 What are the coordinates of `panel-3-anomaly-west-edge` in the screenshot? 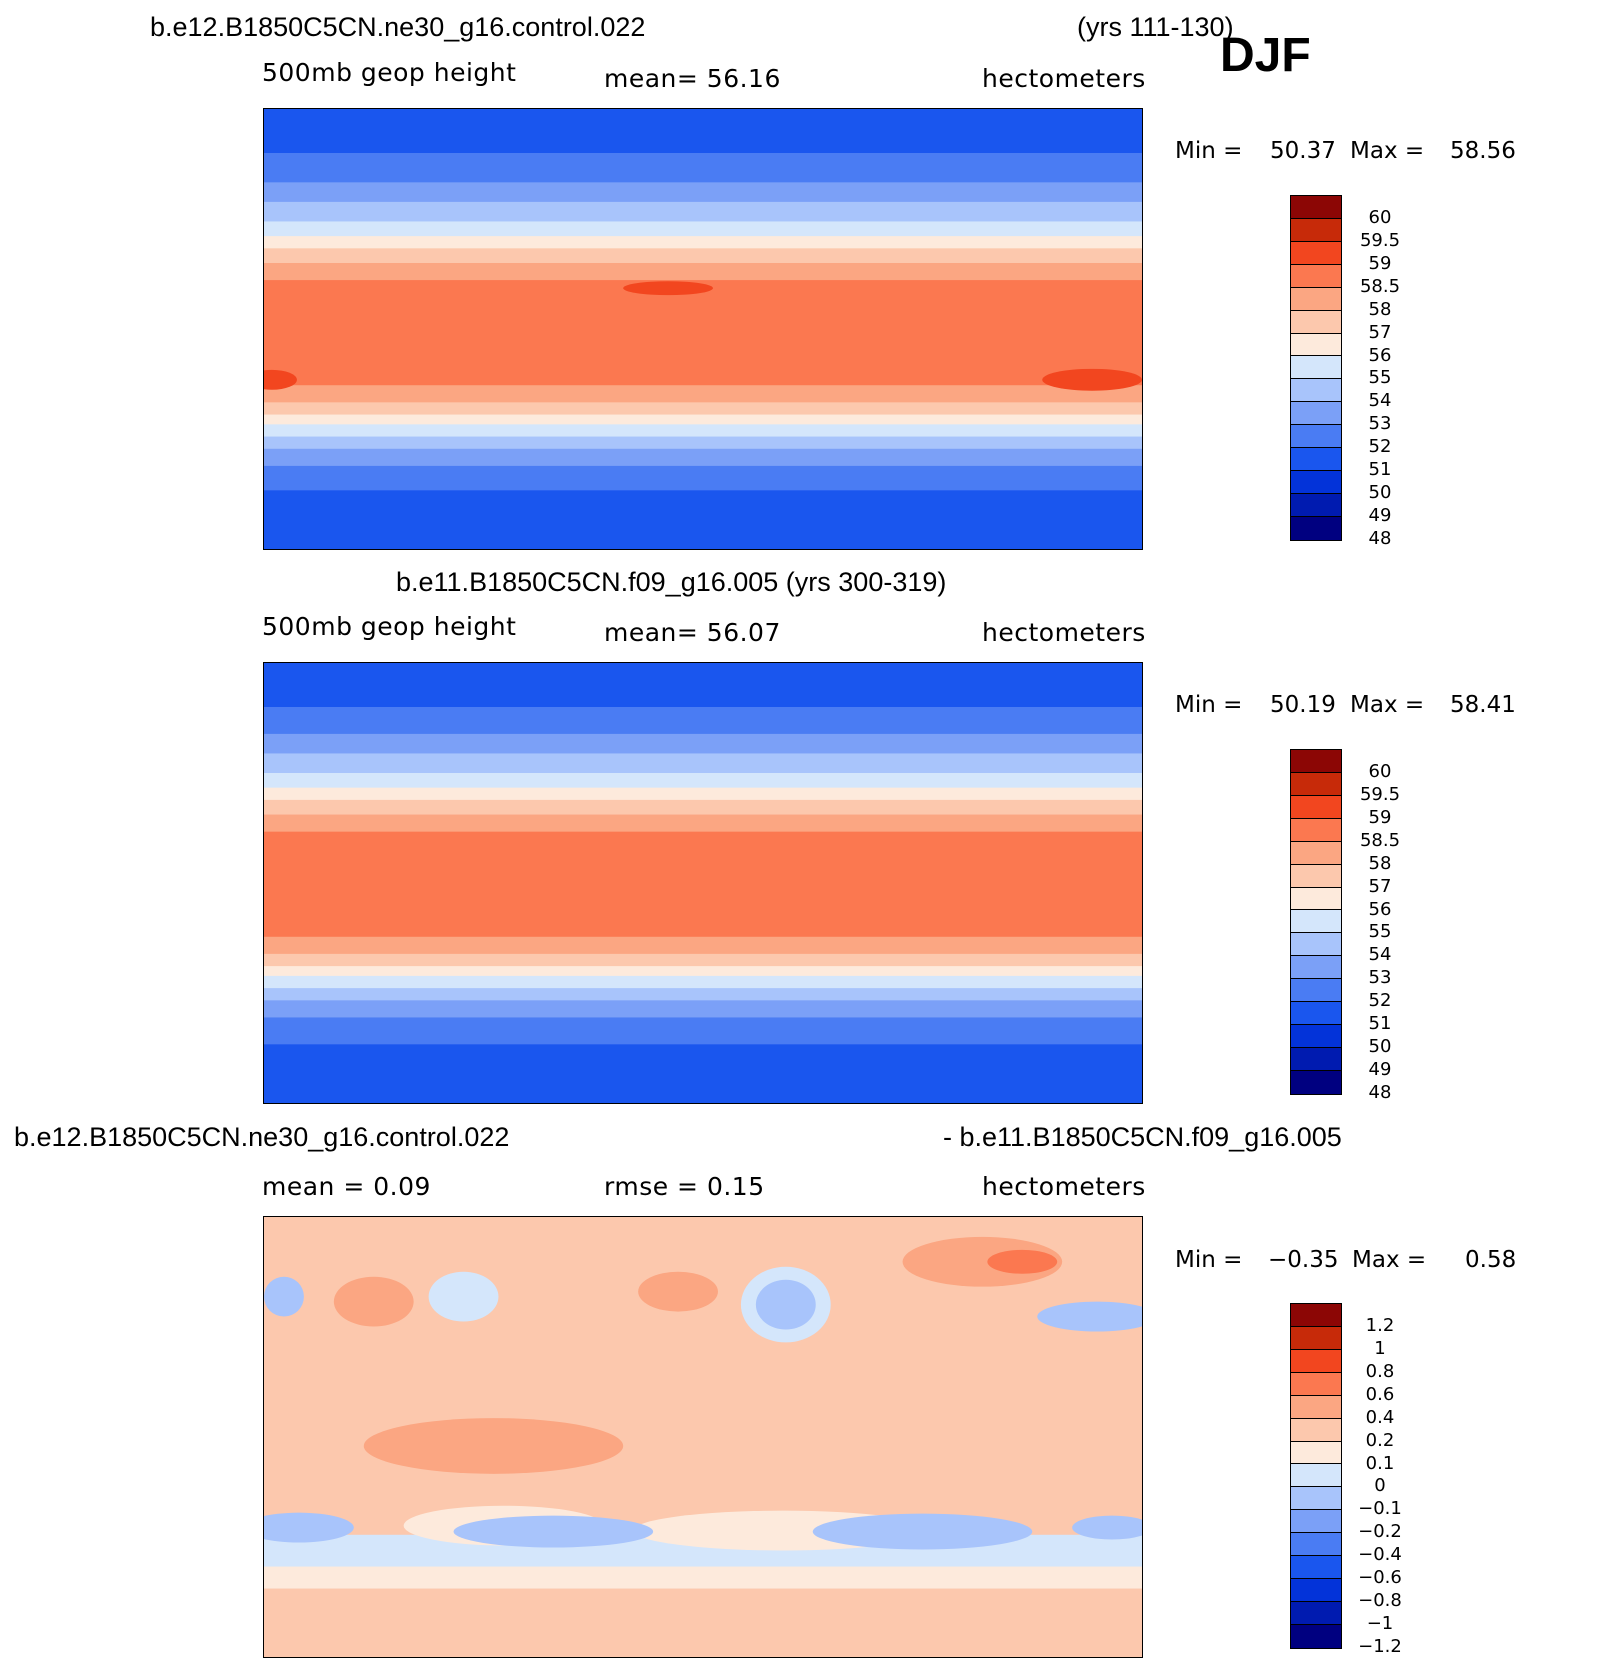 It's located at (284, 1296).